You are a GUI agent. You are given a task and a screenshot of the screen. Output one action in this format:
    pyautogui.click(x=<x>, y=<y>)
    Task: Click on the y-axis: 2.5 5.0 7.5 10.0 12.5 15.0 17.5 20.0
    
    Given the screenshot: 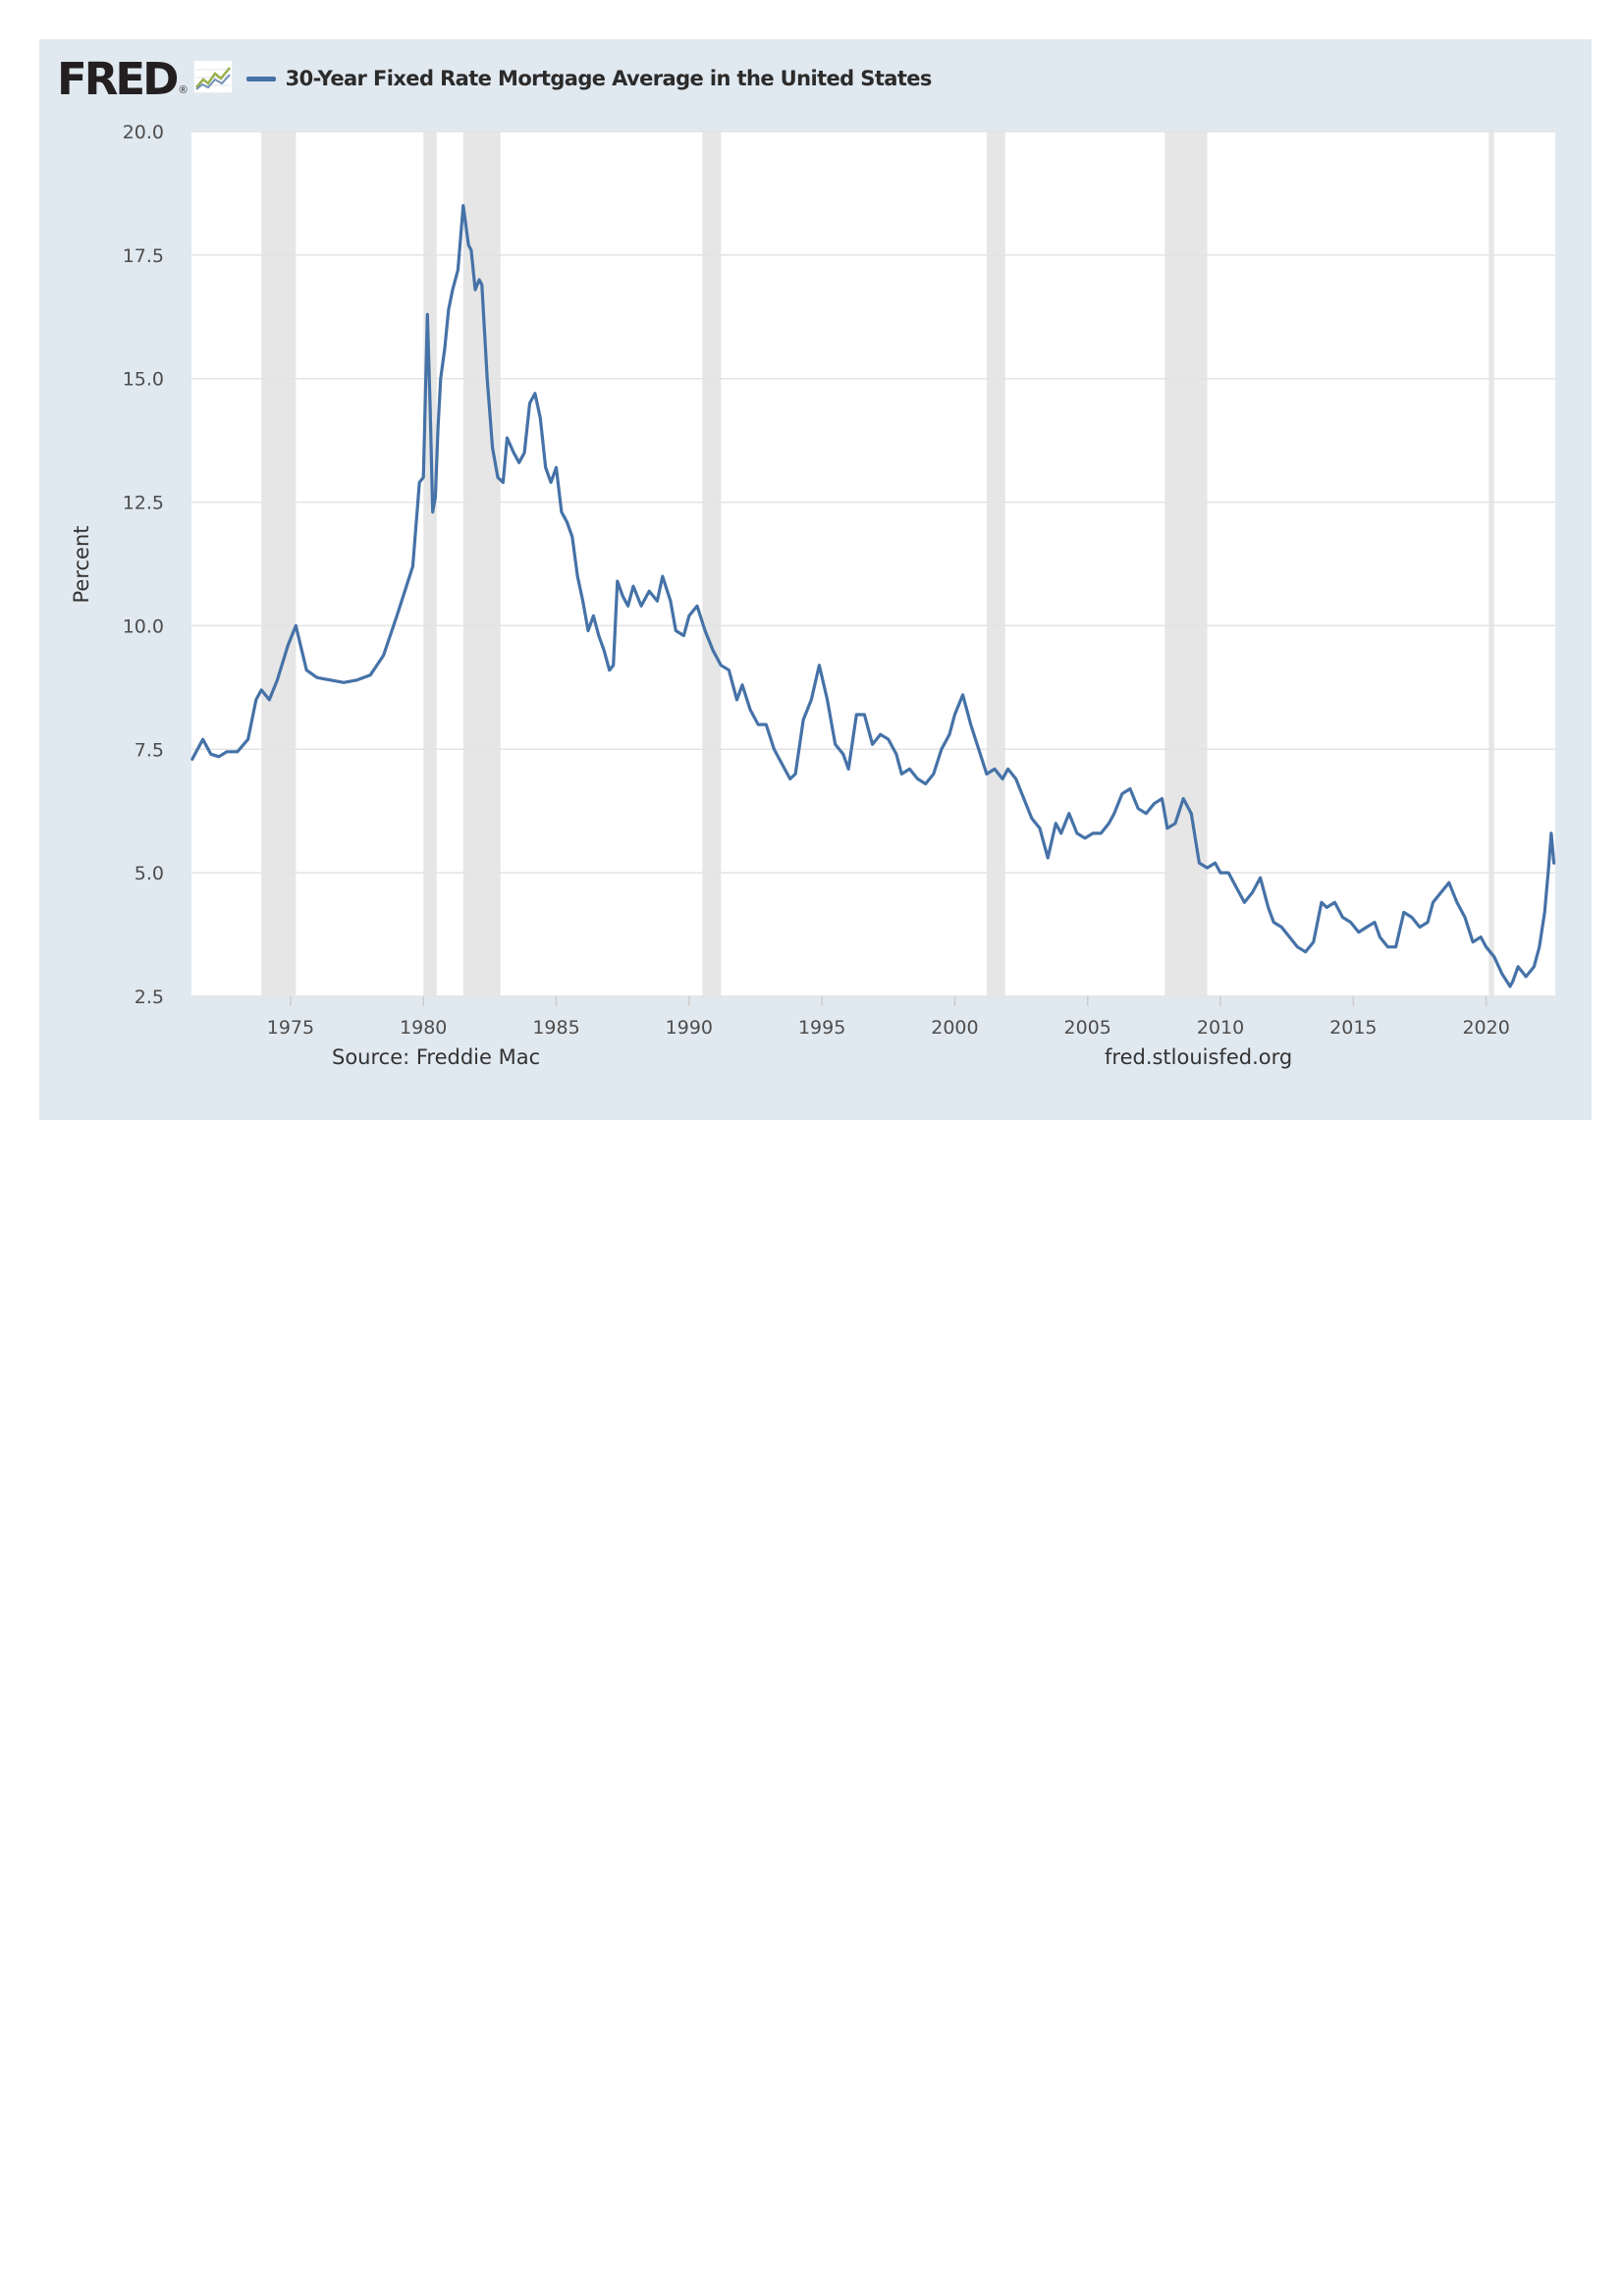 What is the action you would take?
    pyautogui.click(x=143, y=565)
    